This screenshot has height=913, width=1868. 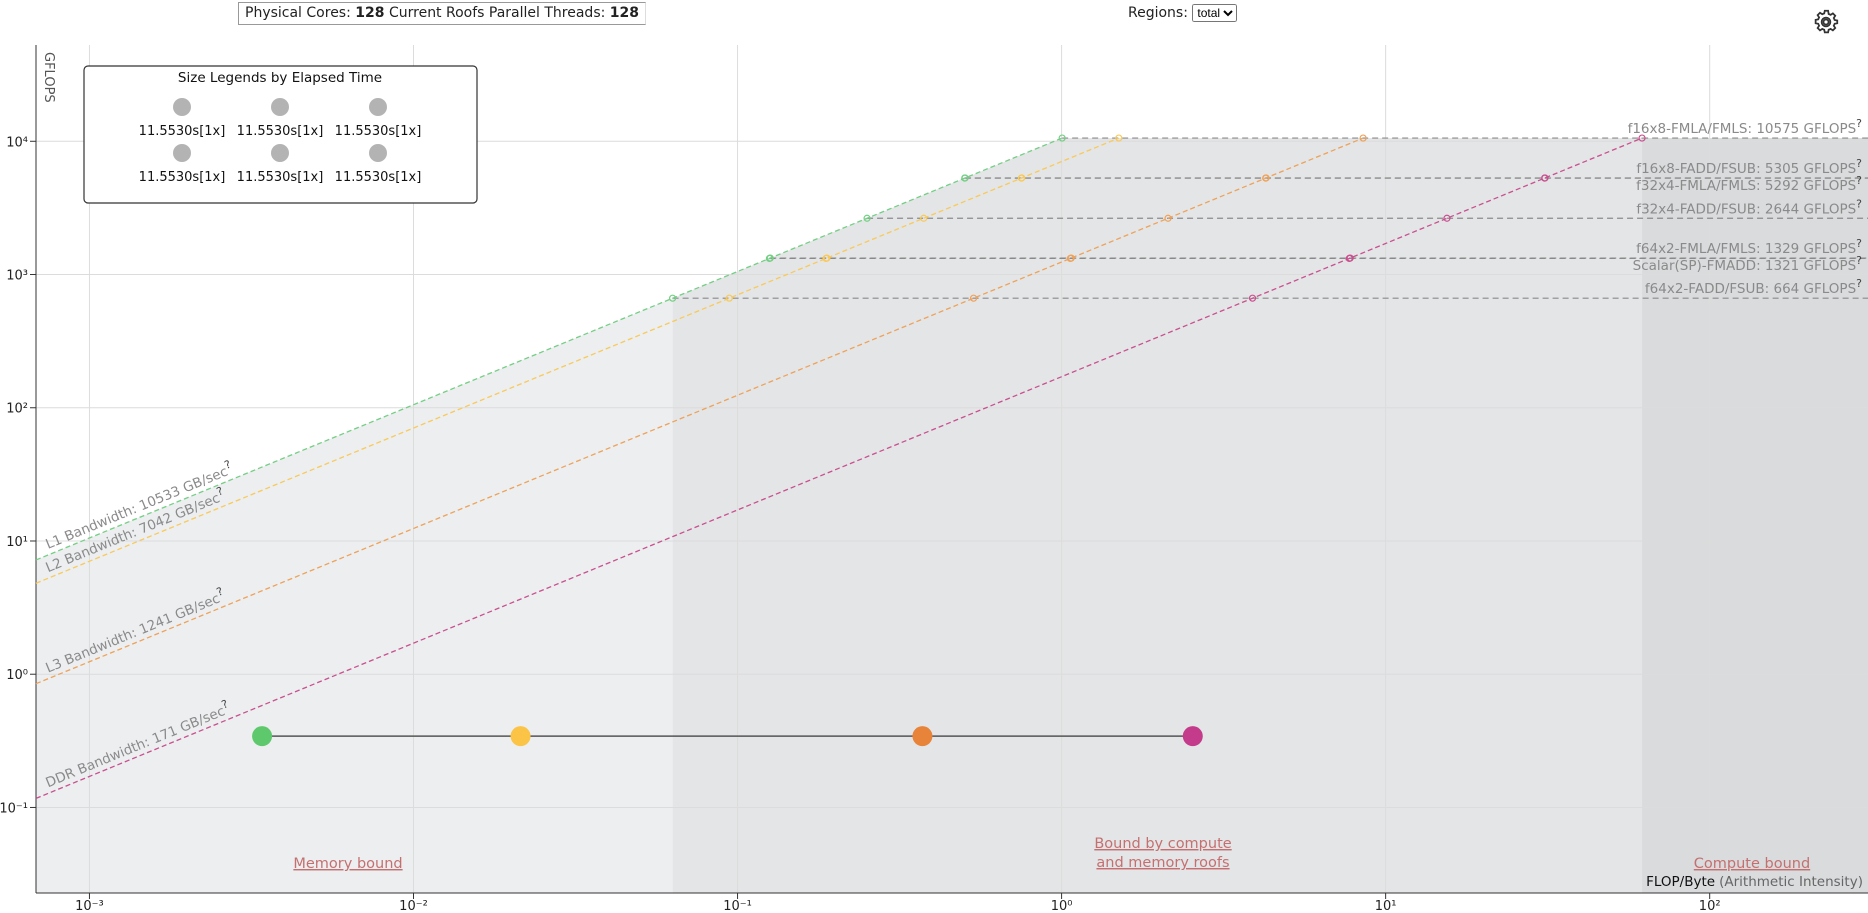 I want to click on threads-value: 128, so click(x=624, y=13).